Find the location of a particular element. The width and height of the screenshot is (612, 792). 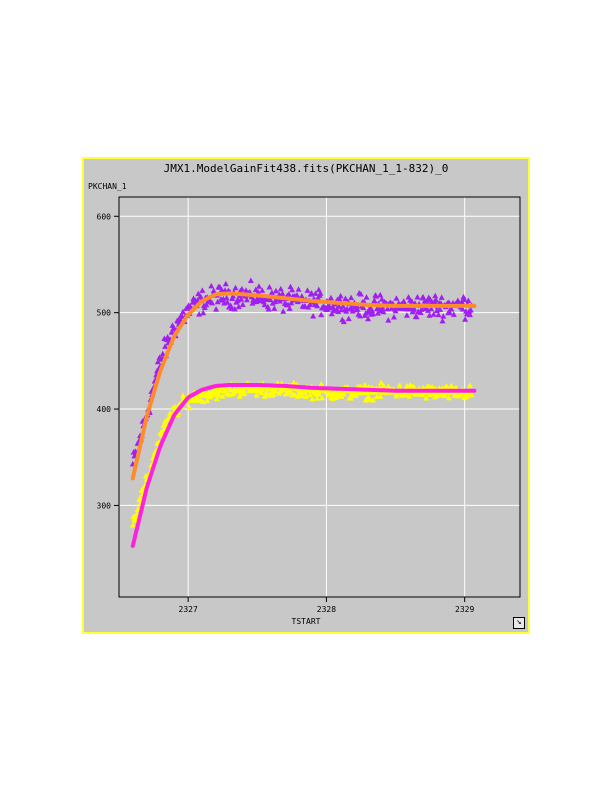

y-tick-label: 500 is located at coordinates (104, 313).